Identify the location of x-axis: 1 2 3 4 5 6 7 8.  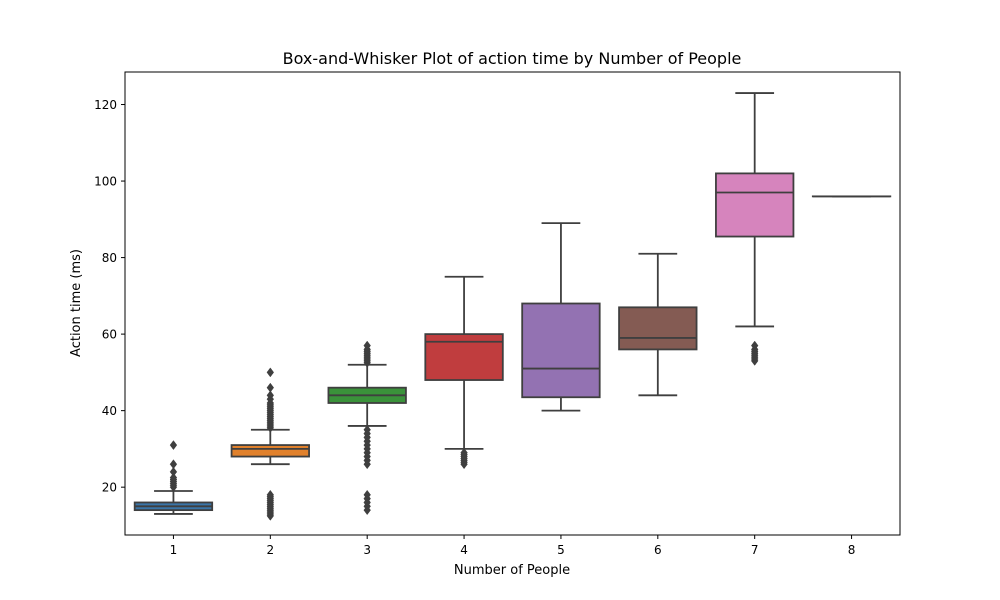
(513, 546).